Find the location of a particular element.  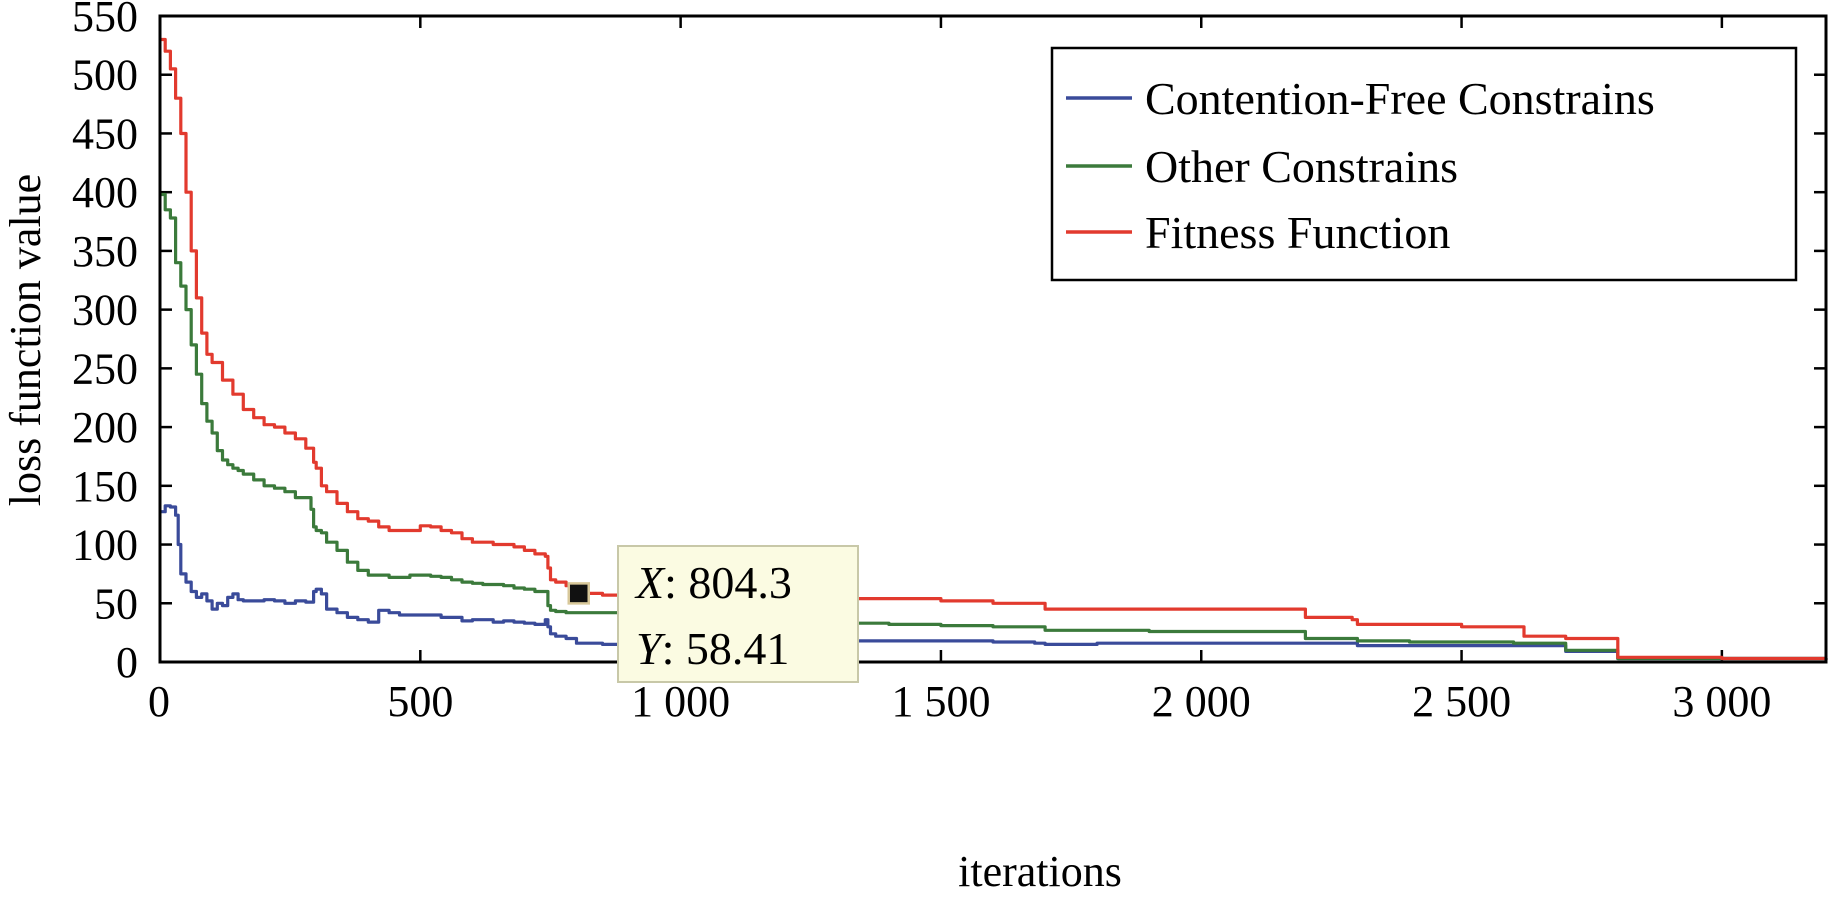

x-tick-label: 3 000 is located at coordinates (1721, 701).